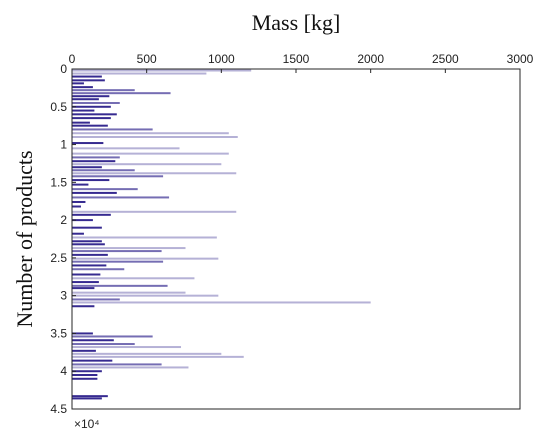 The height and width of the screenshot is (439, 550). I want to click on y-tick-label: 0.5, so click(58, 107).